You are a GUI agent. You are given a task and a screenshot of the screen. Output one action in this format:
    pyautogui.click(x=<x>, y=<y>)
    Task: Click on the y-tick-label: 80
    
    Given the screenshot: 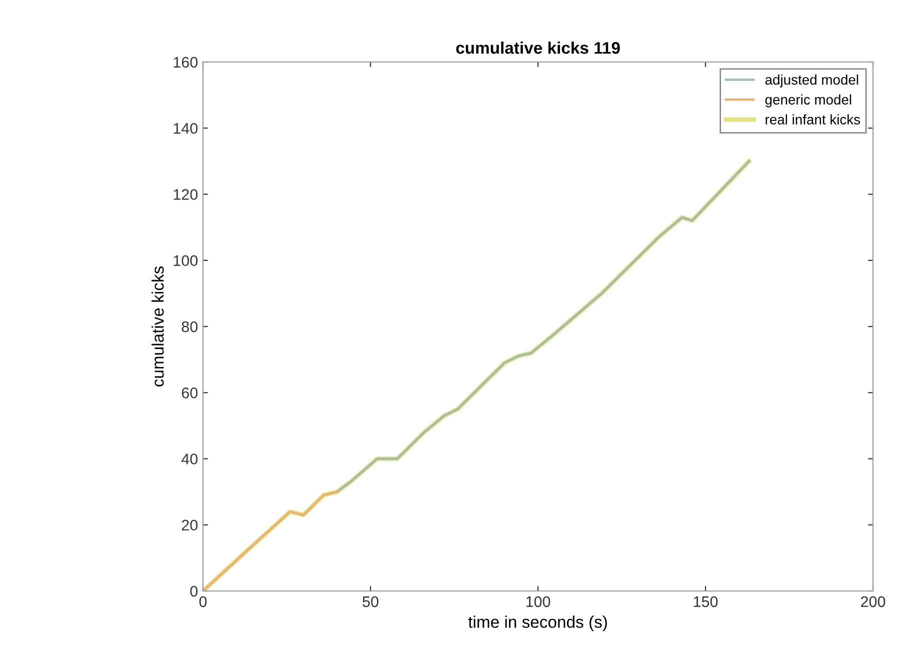 What is the action you would take?
    pyautogui.click(x=190, y=326)
    